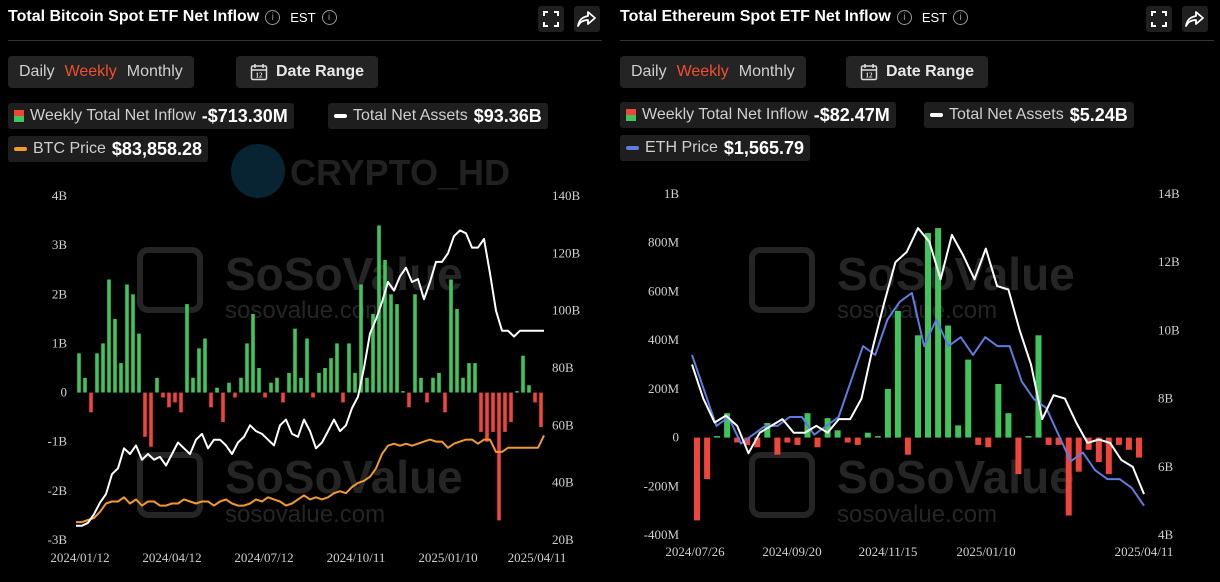 The height and width of the screenshot is (582, 1220). Describe the element at coordinates (134, 16) in the screenshot. I see `btc-chart-title: Total Bitcoin Spot ETF Net Inflow` at that location.